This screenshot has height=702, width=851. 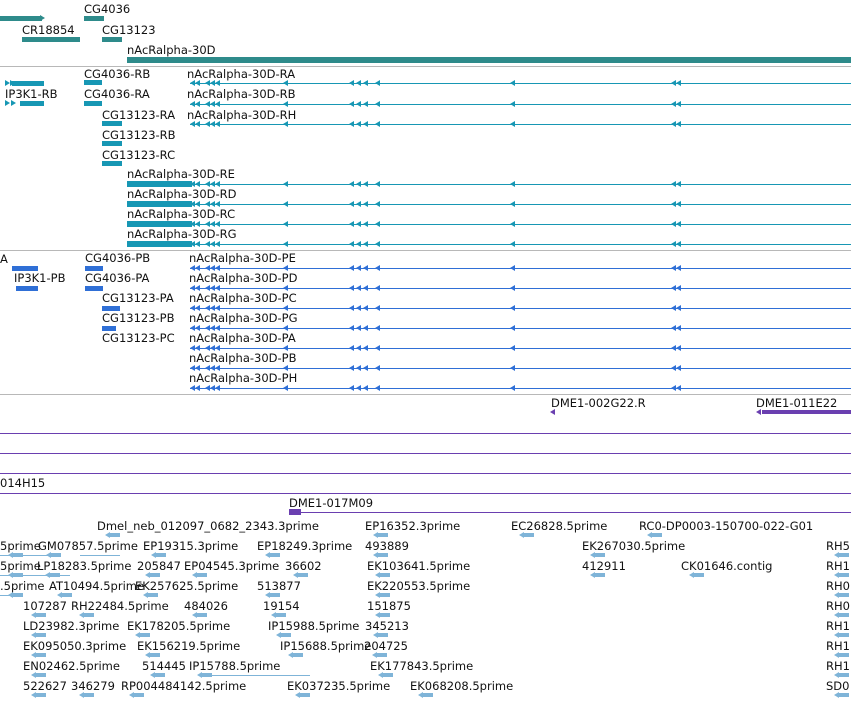 I want to click on gene-track, so click(x=425, y=33).